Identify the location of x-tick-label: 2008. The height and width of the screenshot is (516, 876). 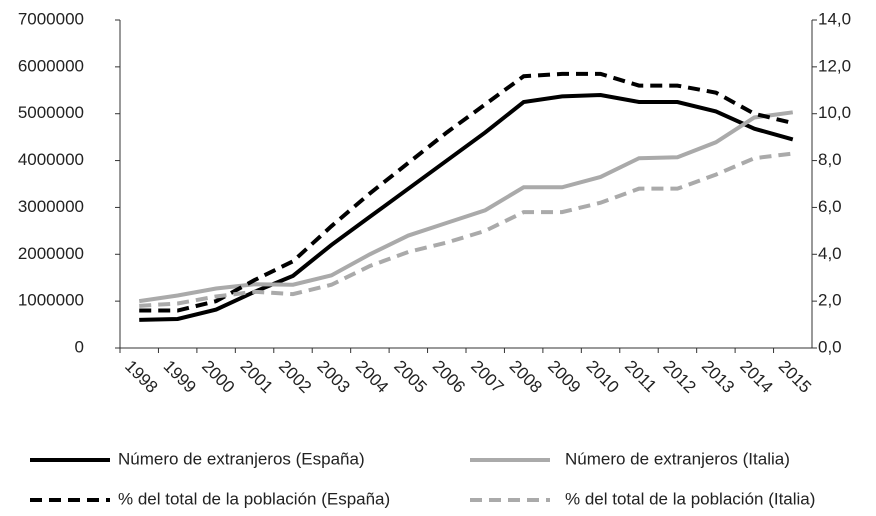
(526, 377).